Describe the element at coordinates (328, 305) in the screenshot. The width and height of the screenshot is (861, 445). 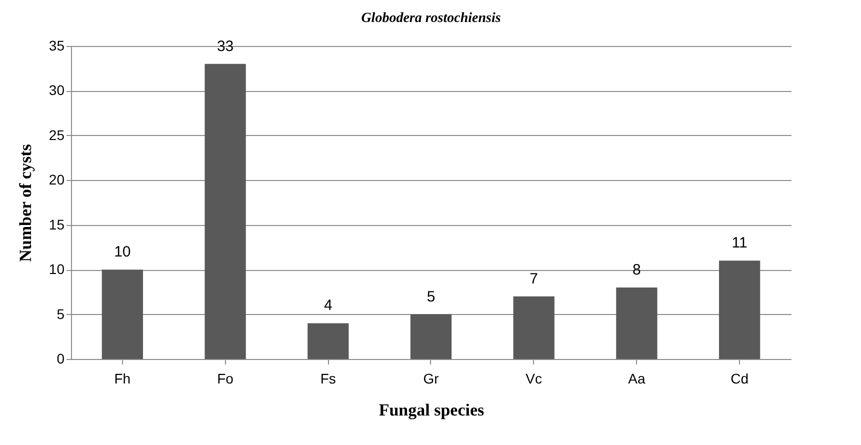
I see `data-label: 4` at that location.